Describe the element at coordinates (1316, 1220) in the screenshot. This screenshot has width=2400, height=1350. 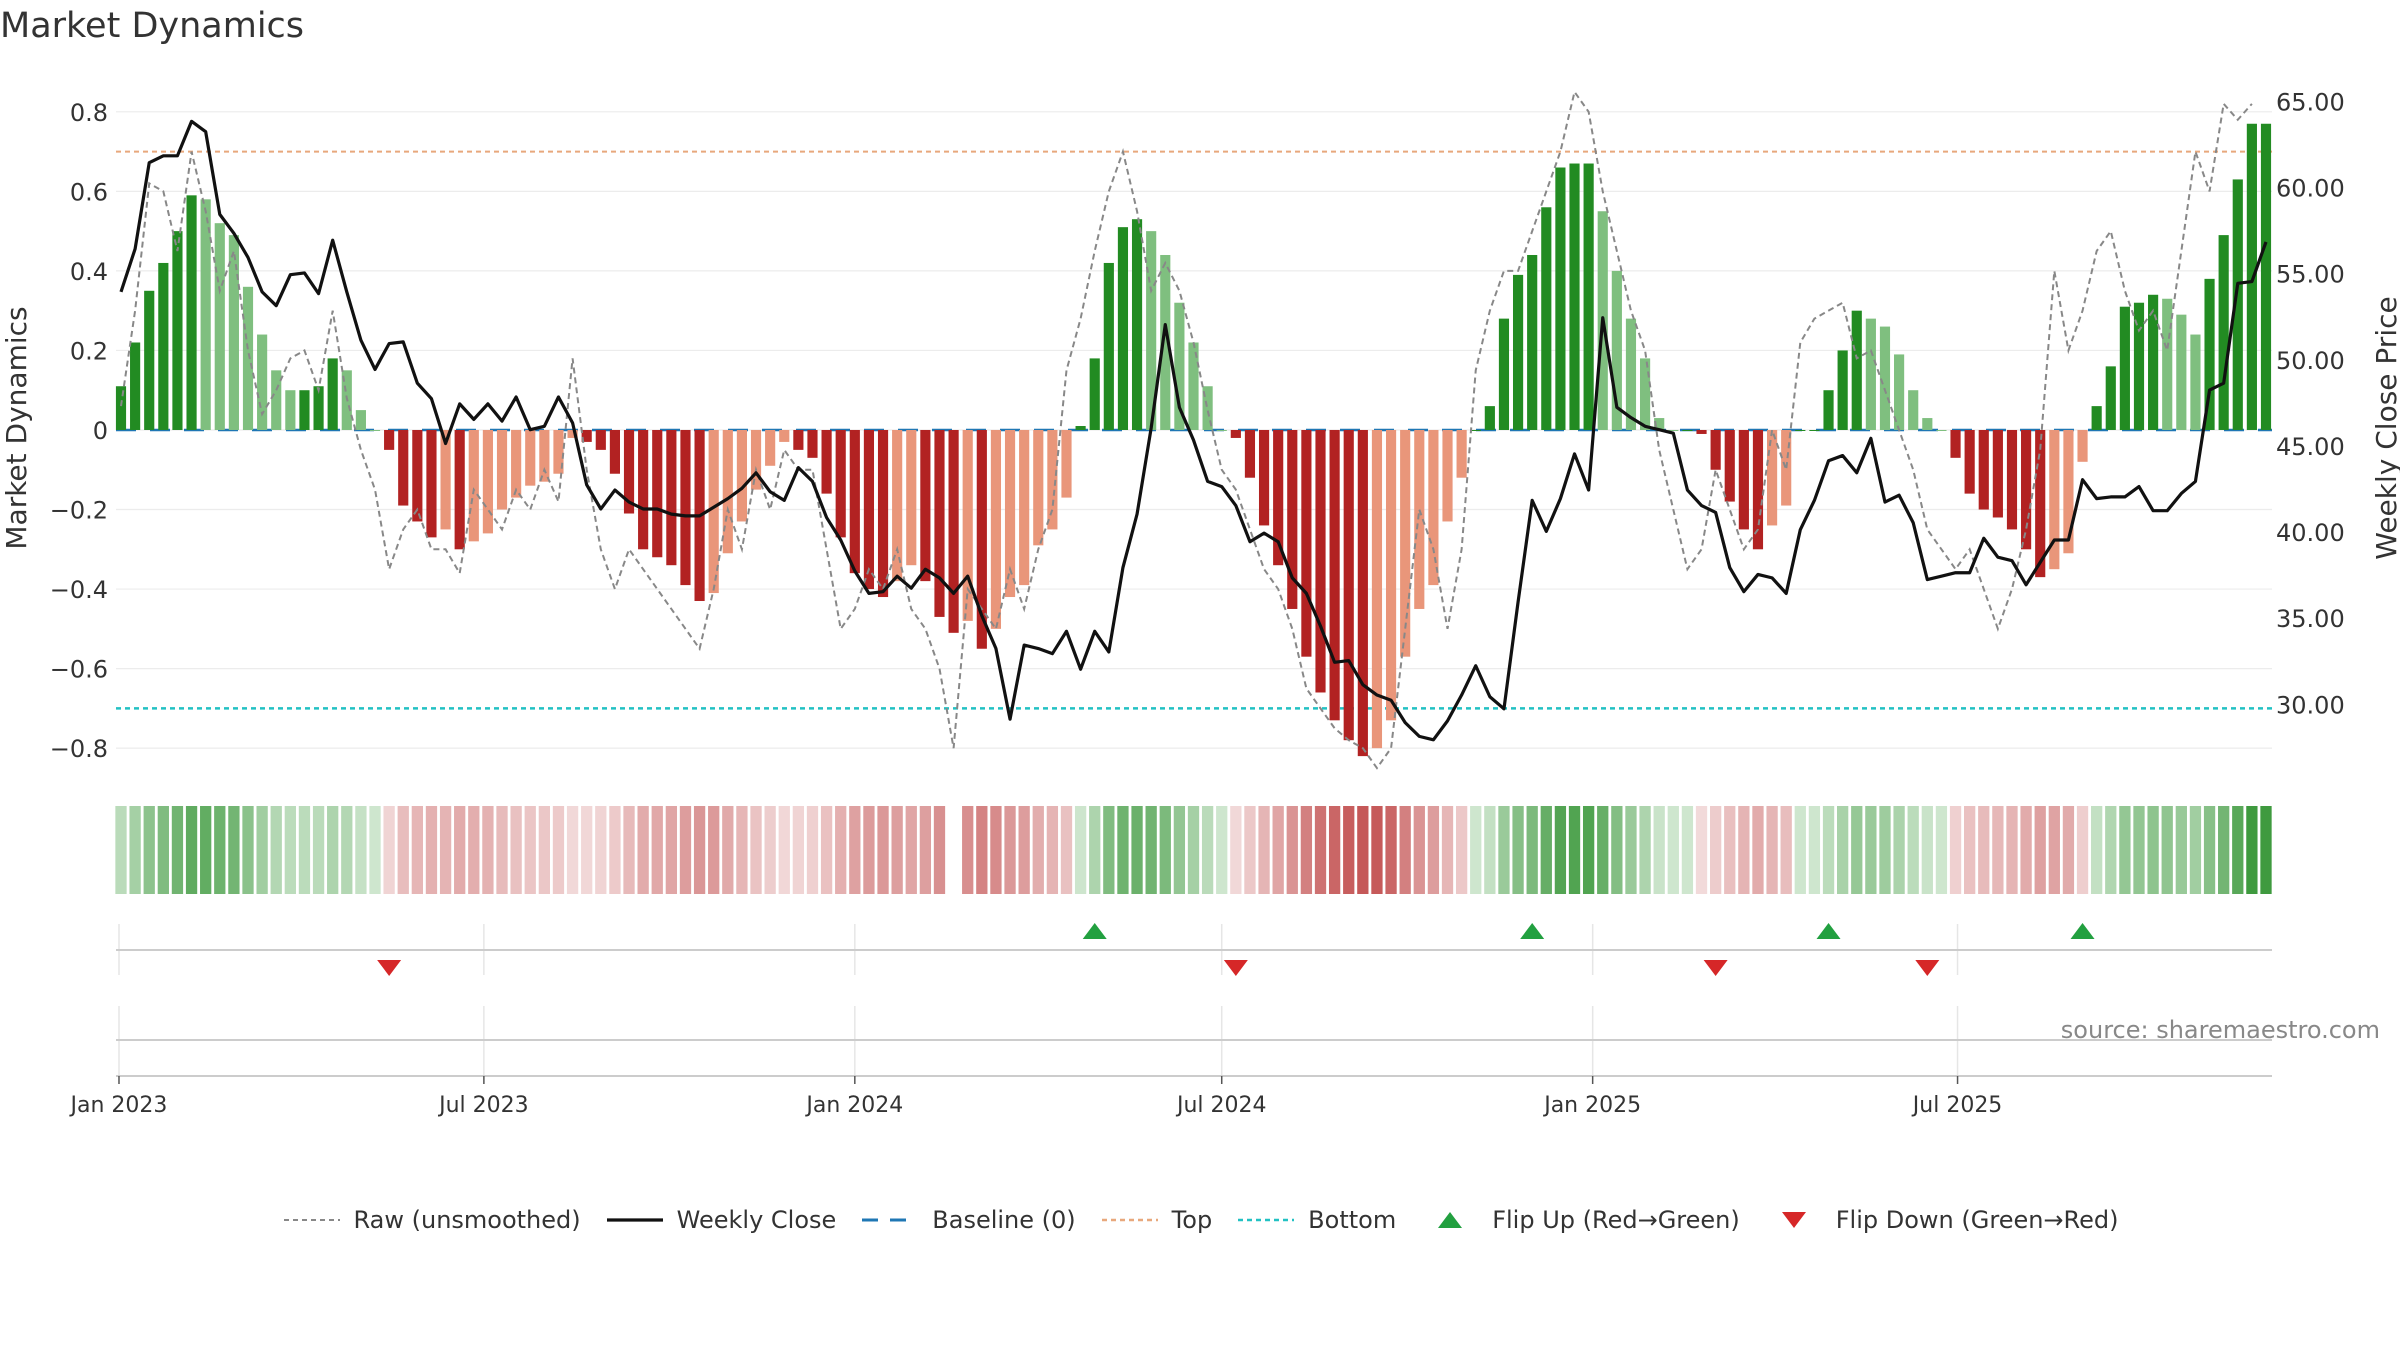
I see `legend-item-bottom: Bottom` at that location.